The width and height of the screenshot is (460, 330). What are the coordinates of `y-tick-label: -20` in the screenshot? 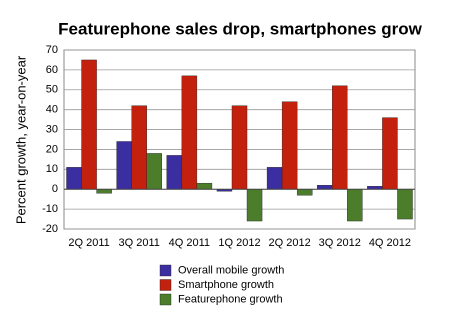 It's located at (50, 229).